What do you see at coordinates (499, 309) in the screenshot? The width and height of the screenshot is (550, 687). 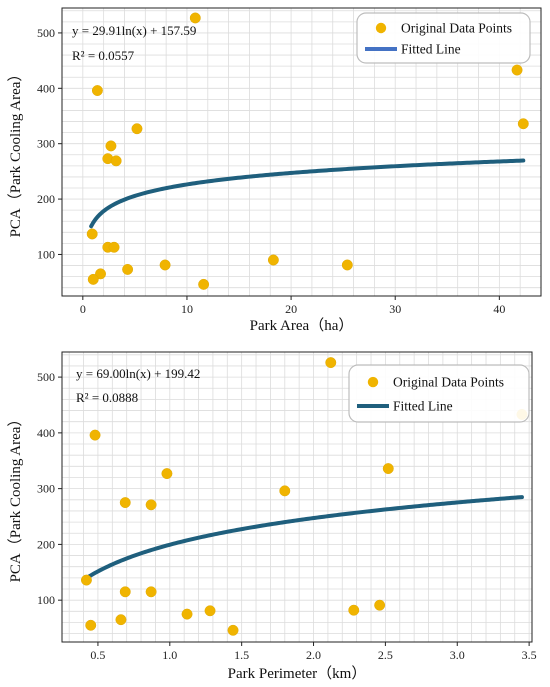 I see `x-tick-label: 40` at bounding box center [499, 309].